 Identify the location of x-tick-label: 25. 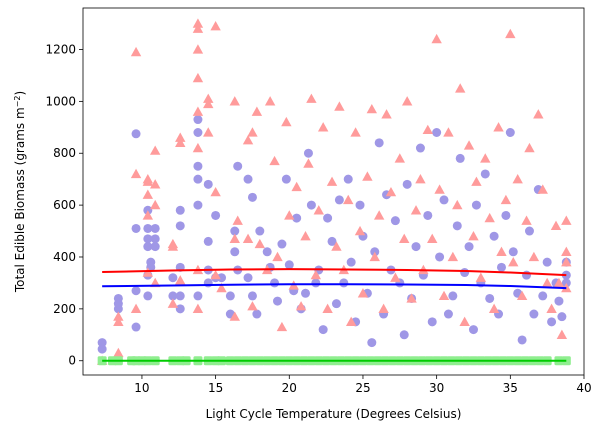
(362, 388).